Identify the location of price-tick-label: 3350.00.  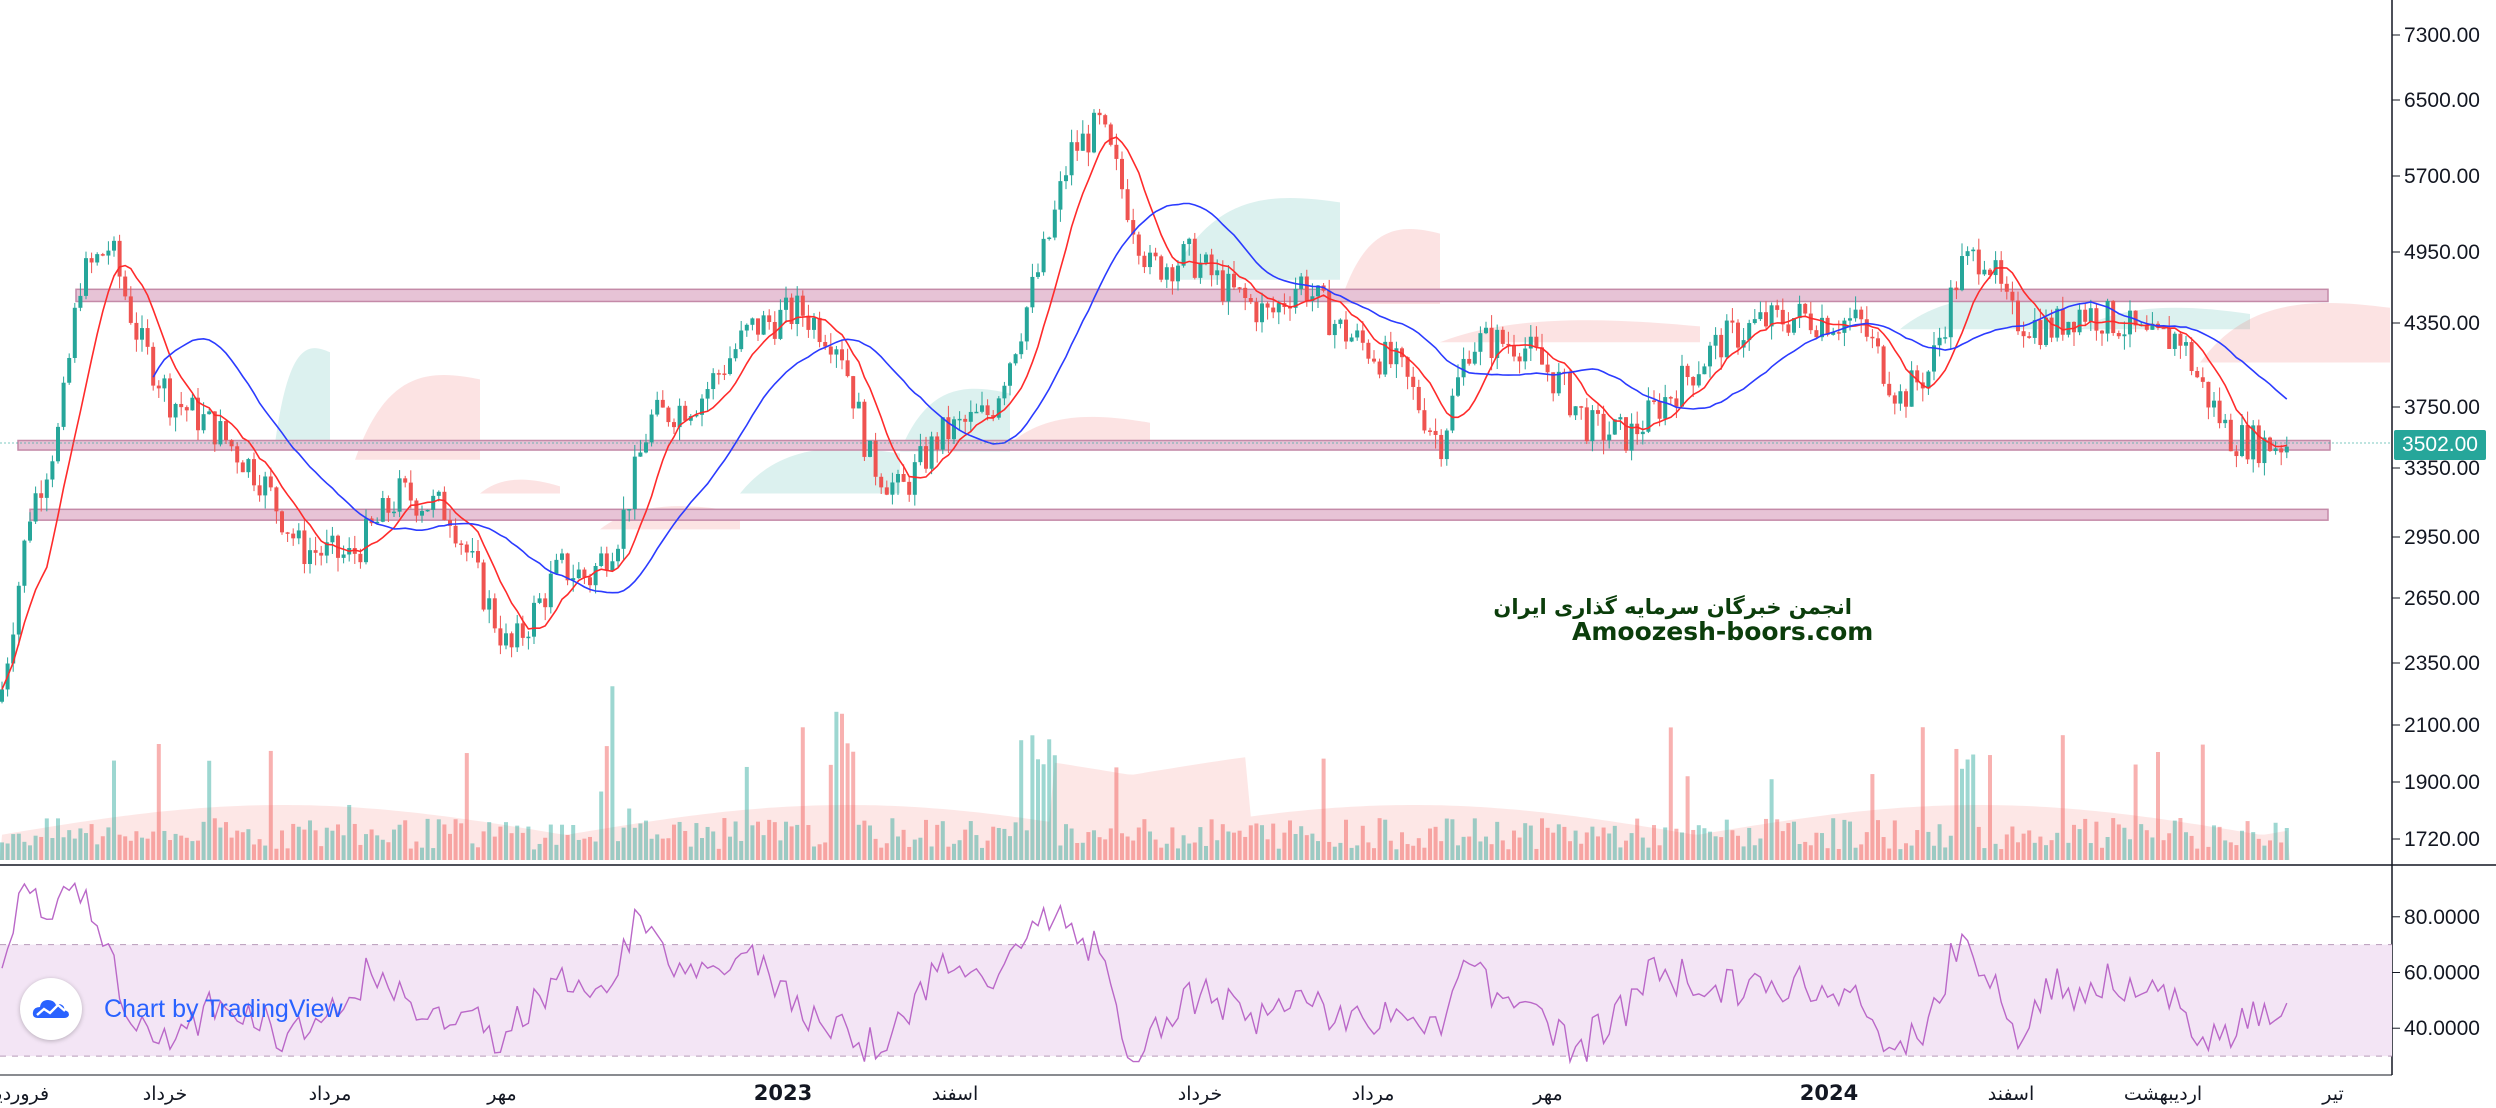
(2442, 468).